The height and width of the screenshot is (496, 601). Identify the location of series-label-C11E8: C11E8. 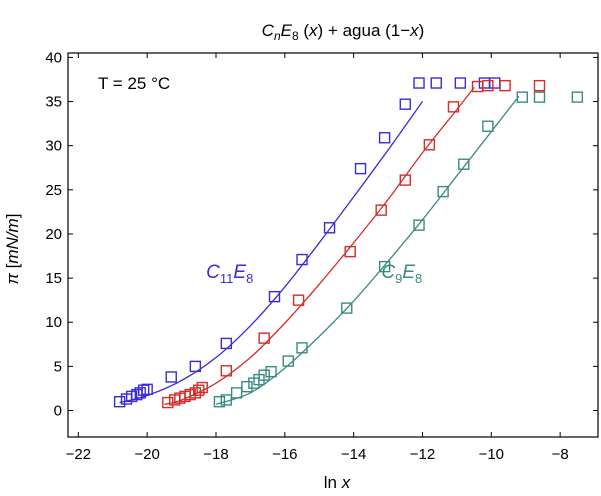
(229, 274).